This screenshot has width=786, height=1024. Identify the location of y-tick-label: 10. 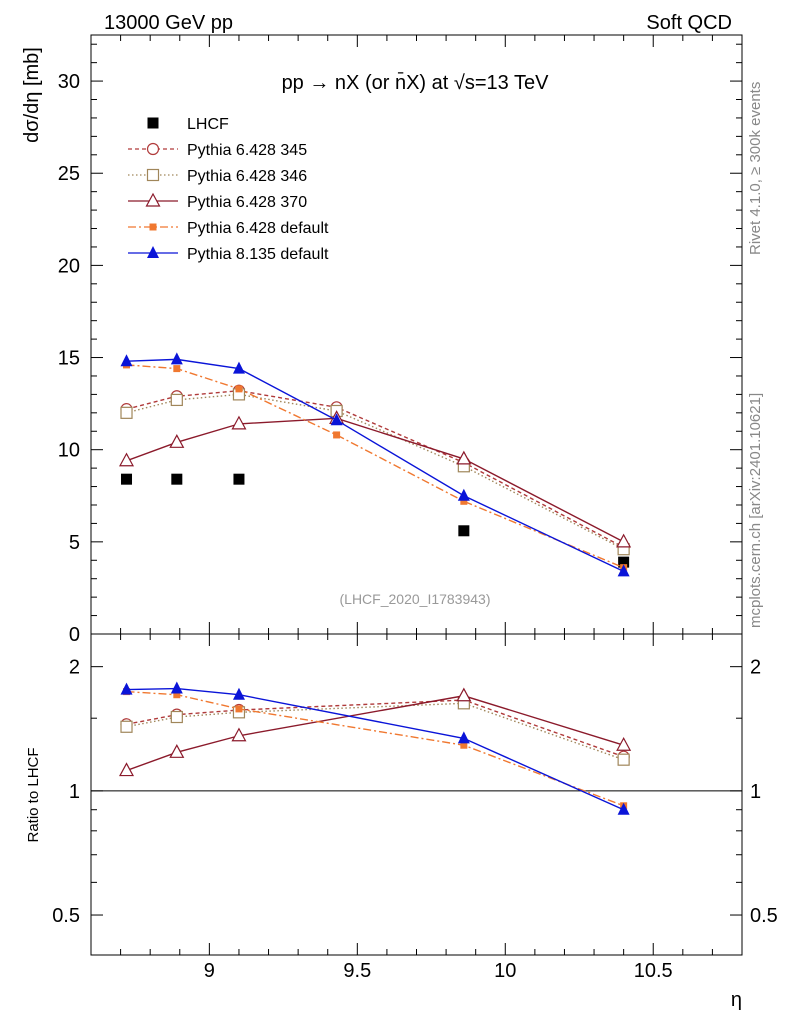
(69, 451).